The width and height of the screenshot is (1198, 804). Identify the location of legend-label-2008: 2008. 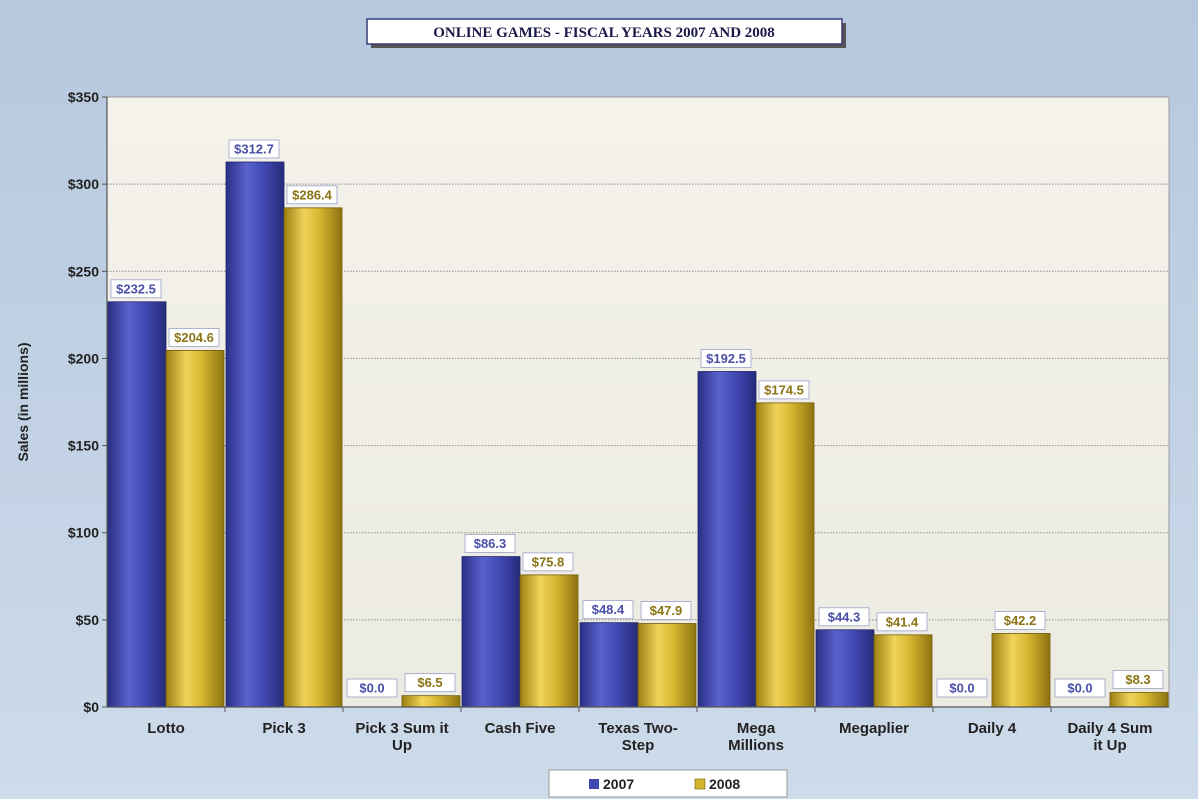
(724, 784).